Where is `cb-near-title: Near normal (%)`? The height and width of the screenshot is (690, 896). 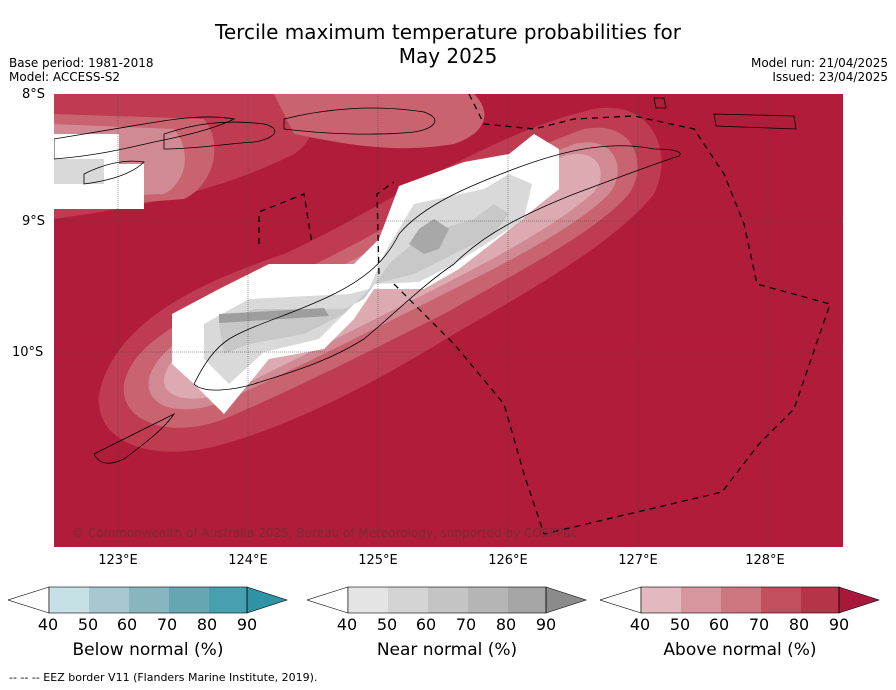 cb-near-title: Near normal (%) is located at coordinates (447, 650).